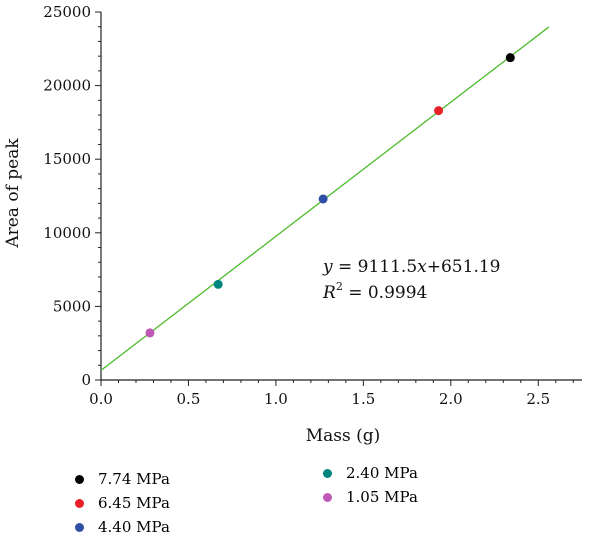 This screenshot has width=600, height=542. Describe the element at coordinates (72, 306) in the screenshot. I see `y-tick-label: 5000` at that location.